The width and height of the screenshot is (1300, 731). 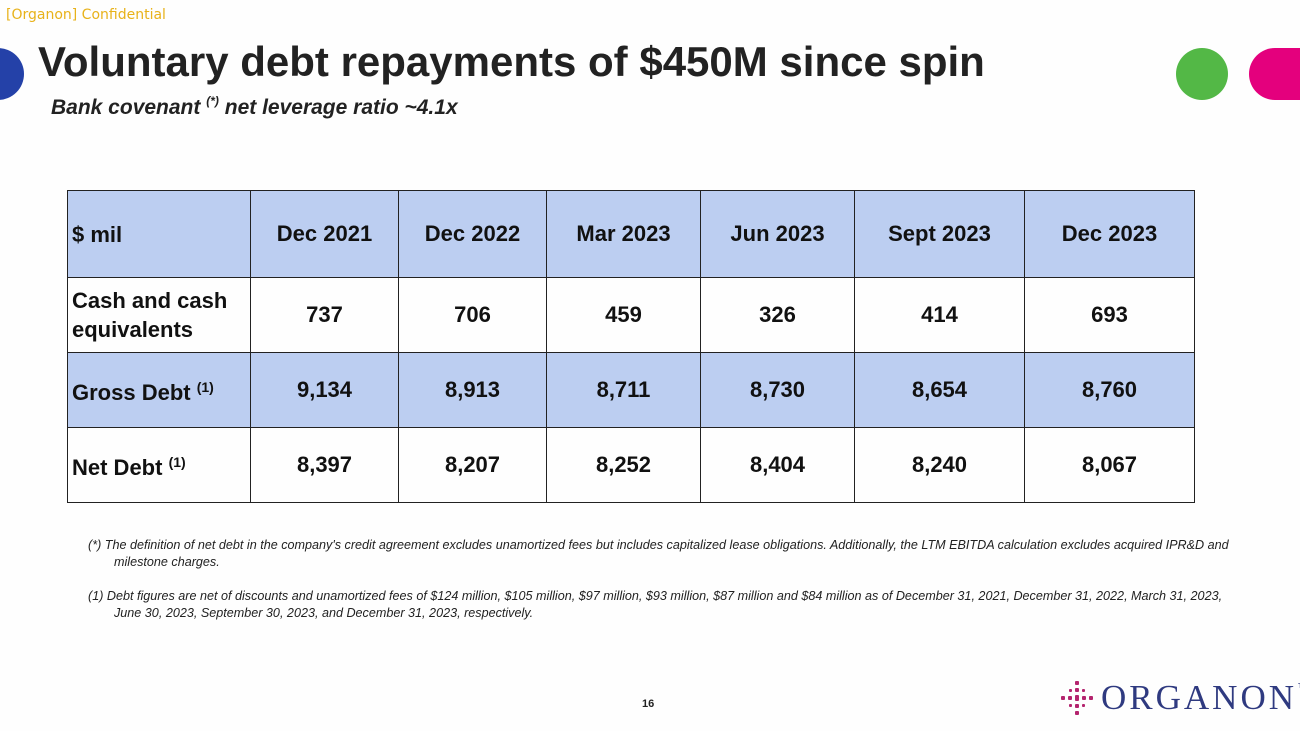 I want to click on table-cell: 8,913, so click(x=472, y=390).